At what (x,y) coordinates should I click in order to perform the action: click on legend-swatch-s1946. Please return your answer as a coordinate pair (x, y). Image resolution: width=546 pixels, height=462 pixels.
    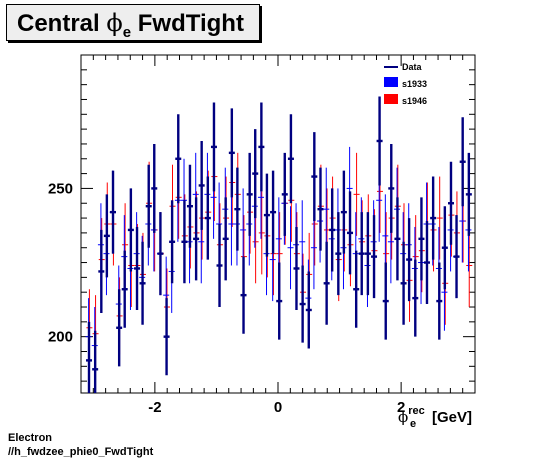
    Looking at the image, I should click on (391, 99).